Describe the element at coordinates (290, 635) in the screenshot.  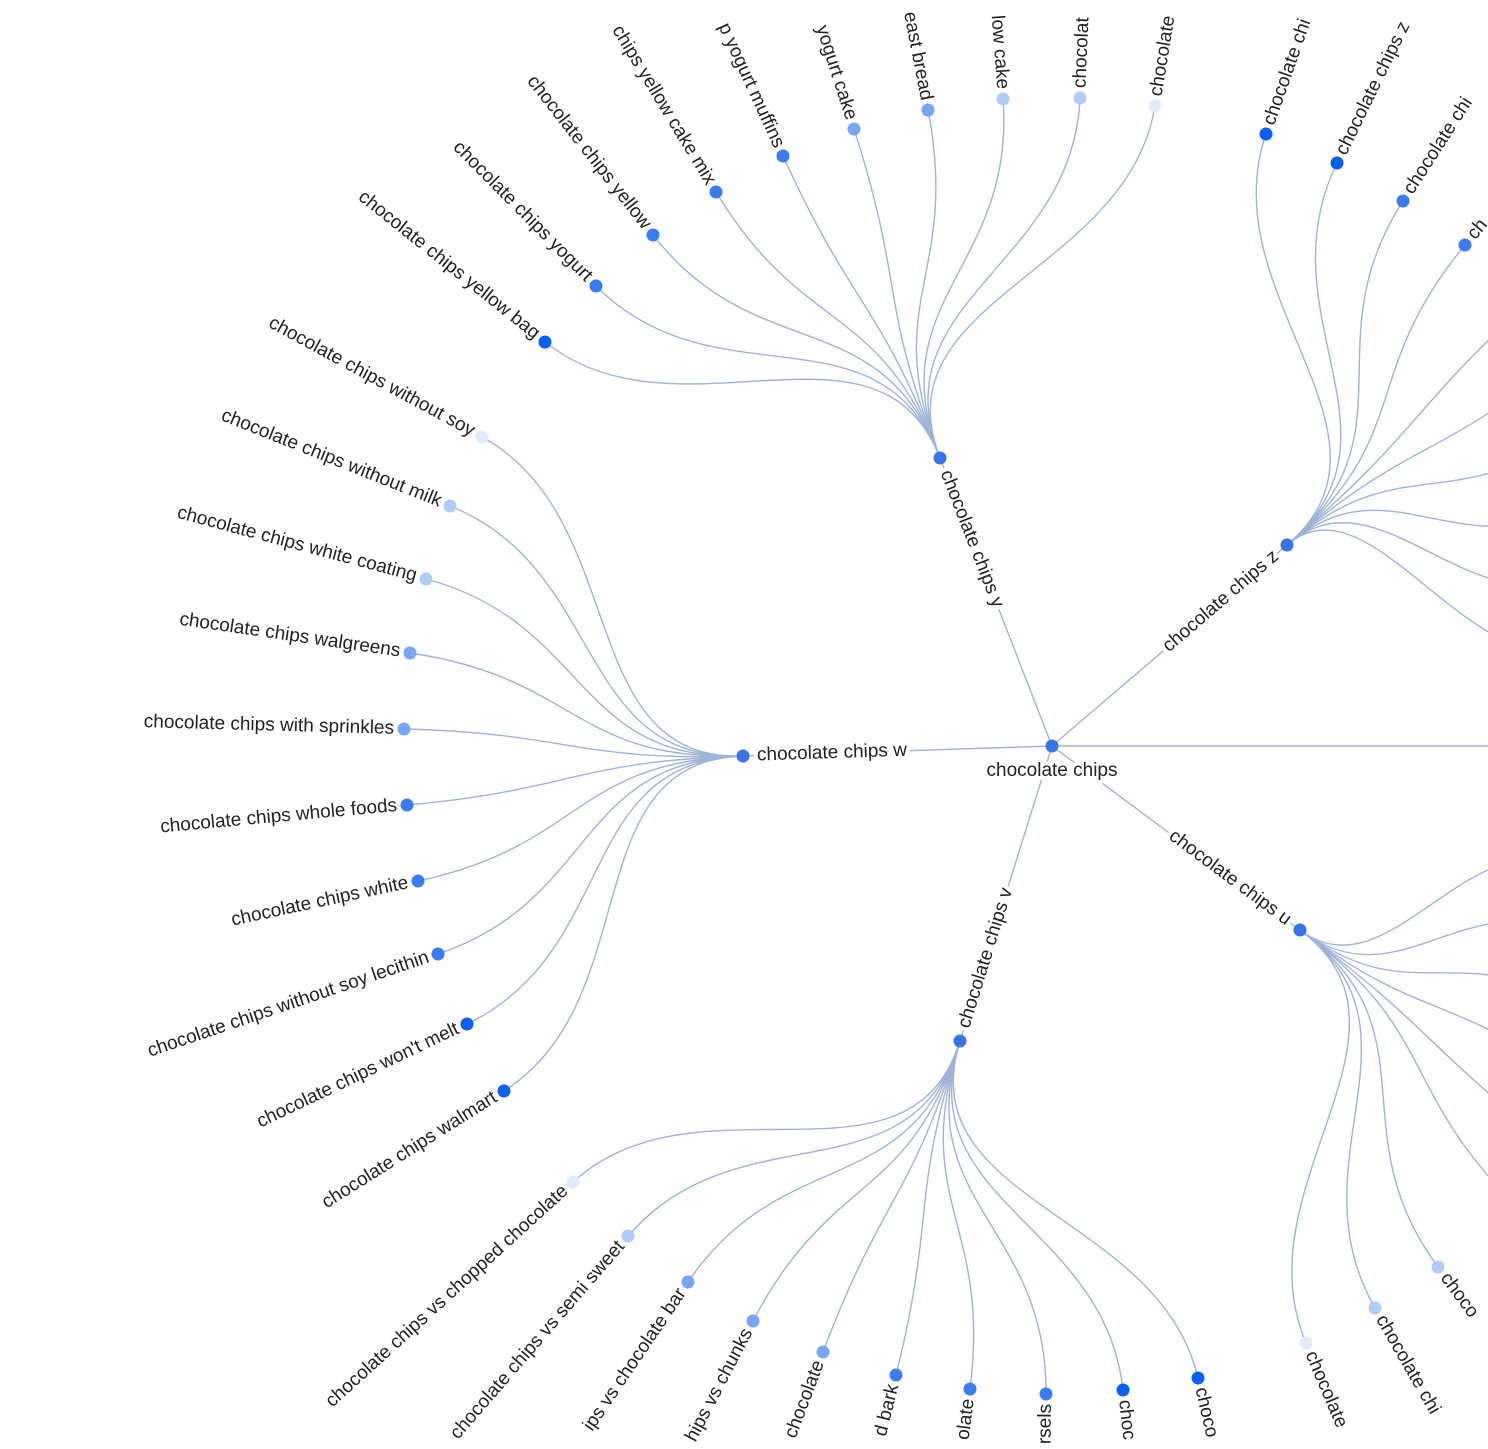
I see `leaf-label: chocolate chips walgreens` at that location.